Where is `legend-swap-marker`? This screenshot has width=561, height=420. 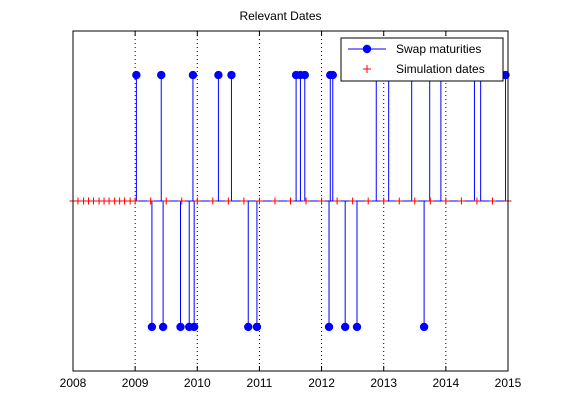 legend-swap-marker is located at coordinates (367, 49).